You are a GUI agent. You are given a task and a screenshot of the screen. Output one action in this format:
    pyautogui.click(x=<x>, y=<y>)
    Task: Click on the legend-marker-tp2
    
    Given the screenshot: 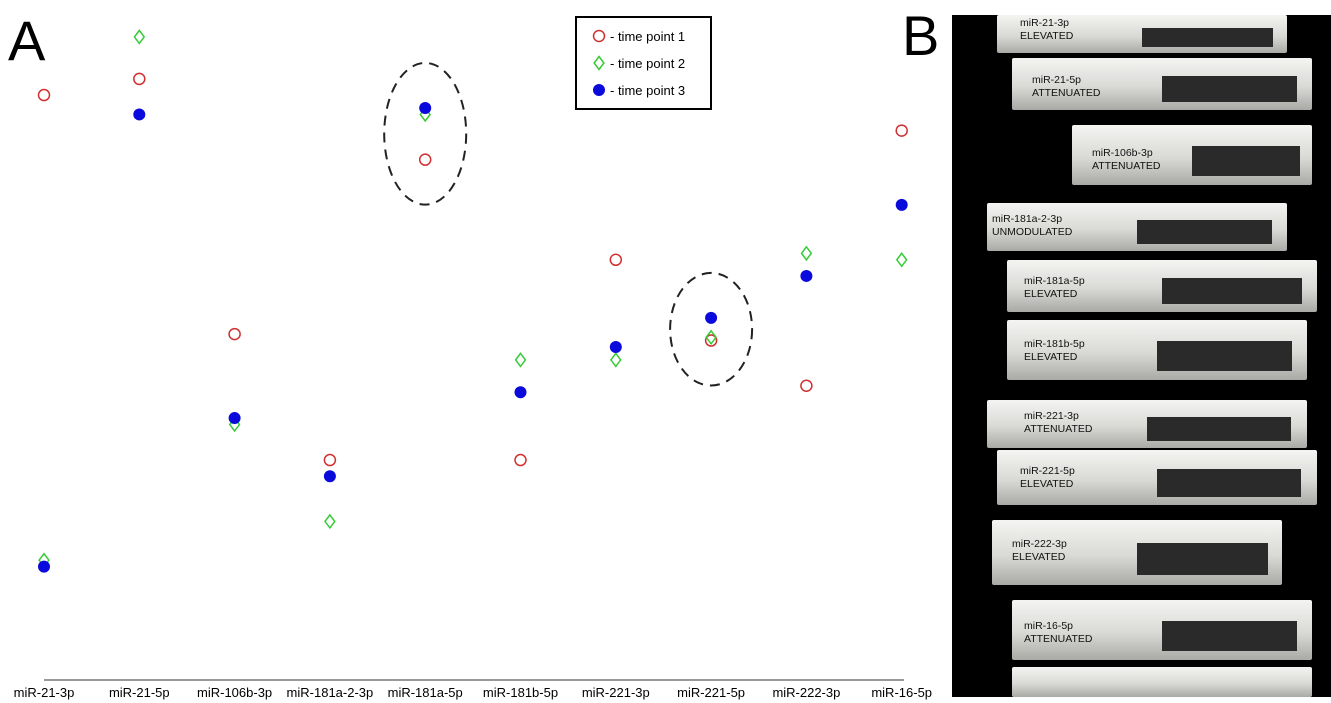 What is the action you would take?
    pyautogui.click(x=599, y=63)
    